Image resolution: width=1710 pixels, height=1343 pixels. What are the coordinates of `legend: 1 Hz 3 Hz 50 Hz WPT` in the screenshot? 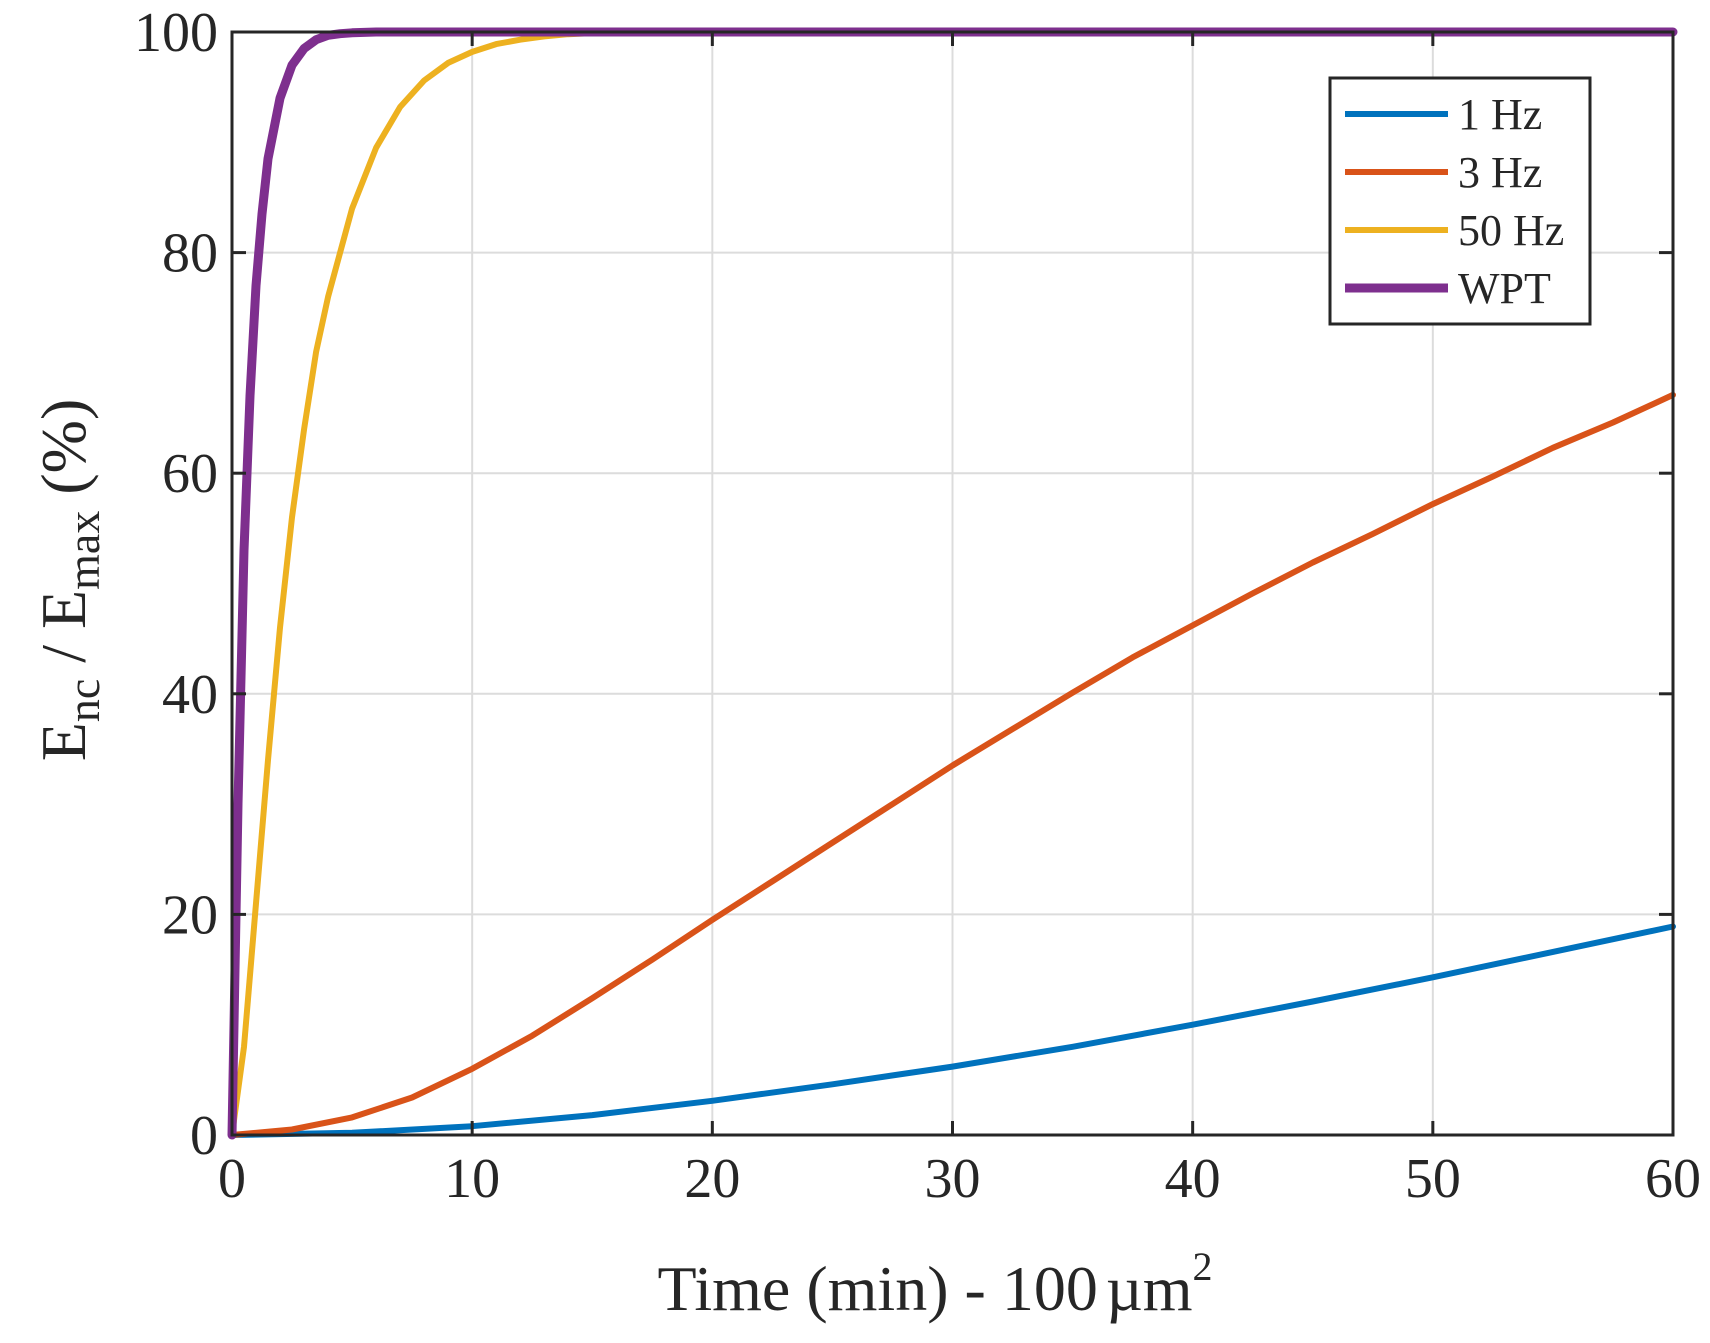 It's located at (1460, 201).